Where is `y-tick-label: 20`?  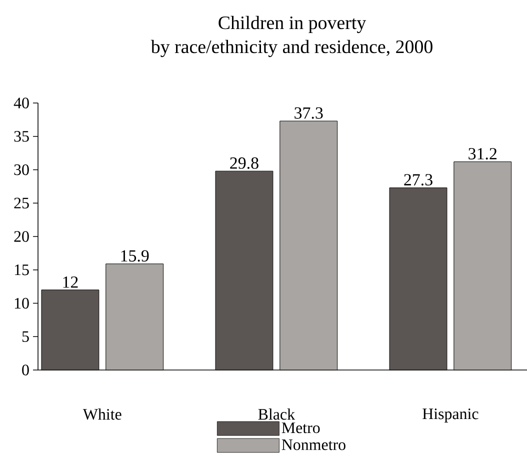
y-tick-label: 20 is located at coordinates (21, 236).